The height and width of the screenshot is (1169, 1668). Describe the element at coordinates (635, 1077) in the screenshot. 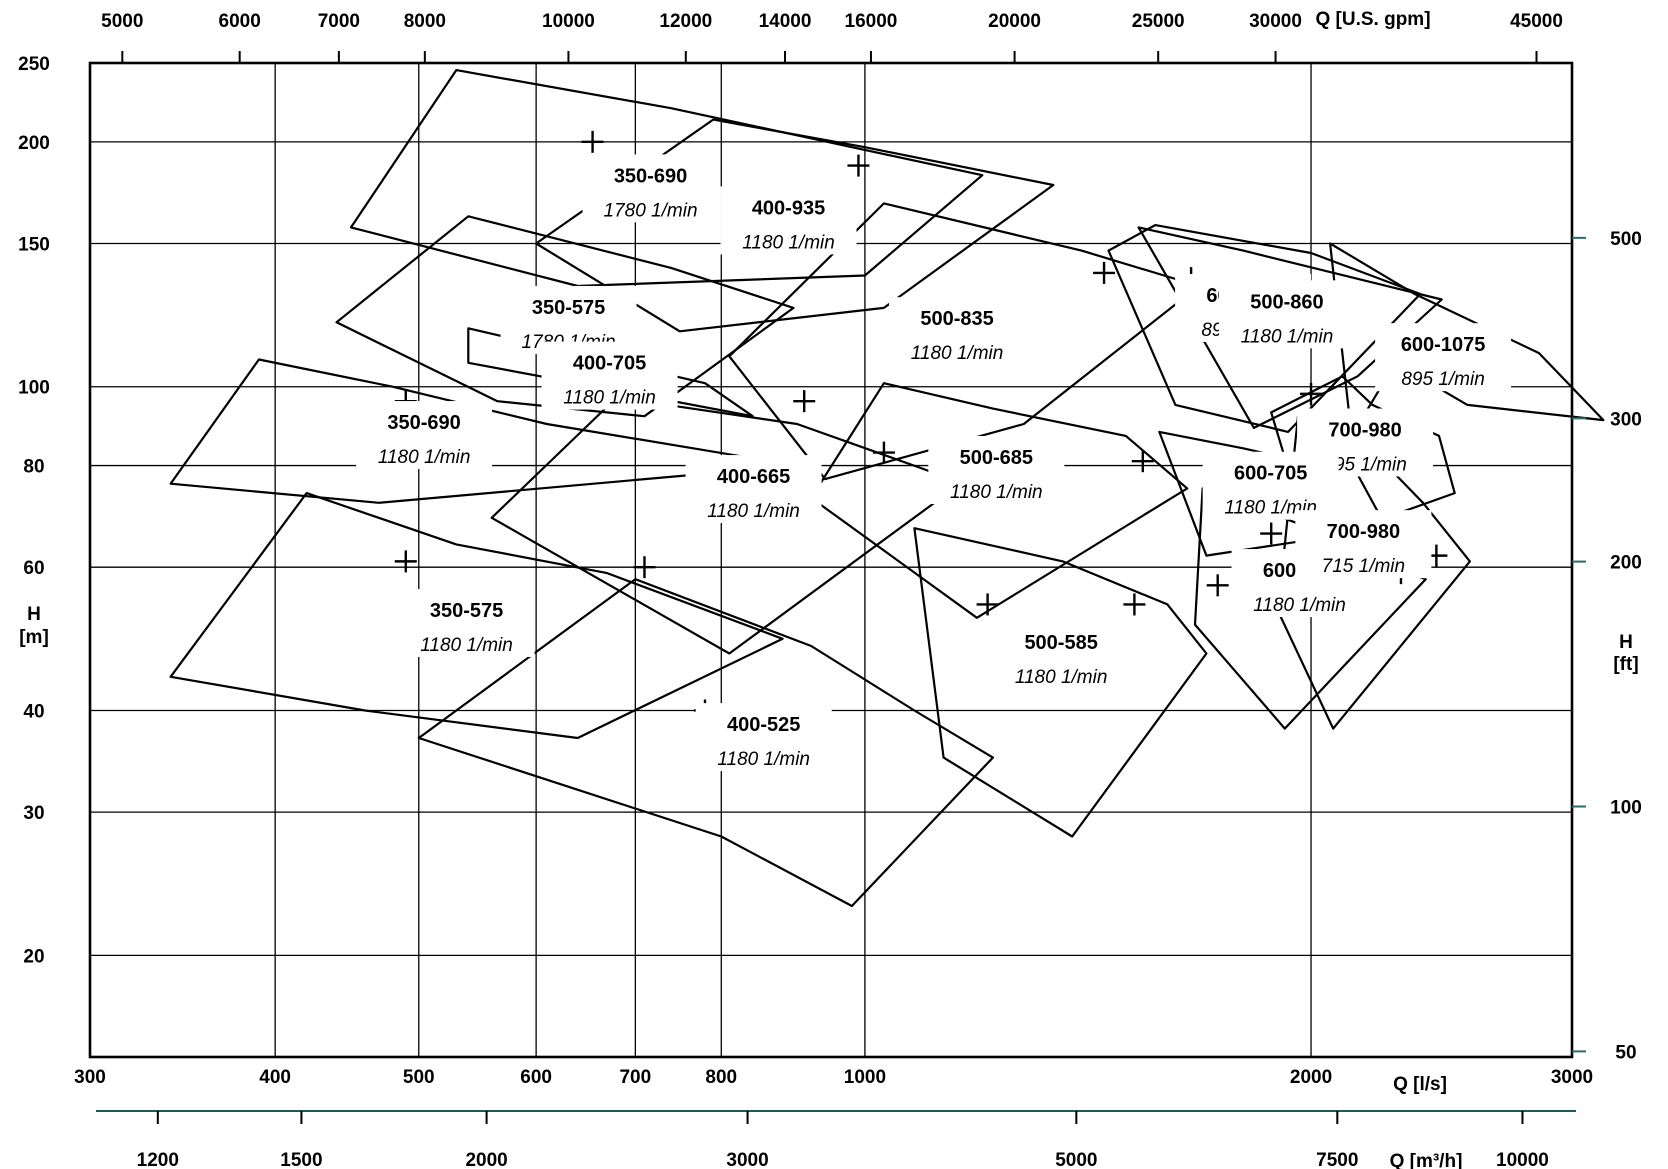

I see `x-tick-label-700: 700` at that location.